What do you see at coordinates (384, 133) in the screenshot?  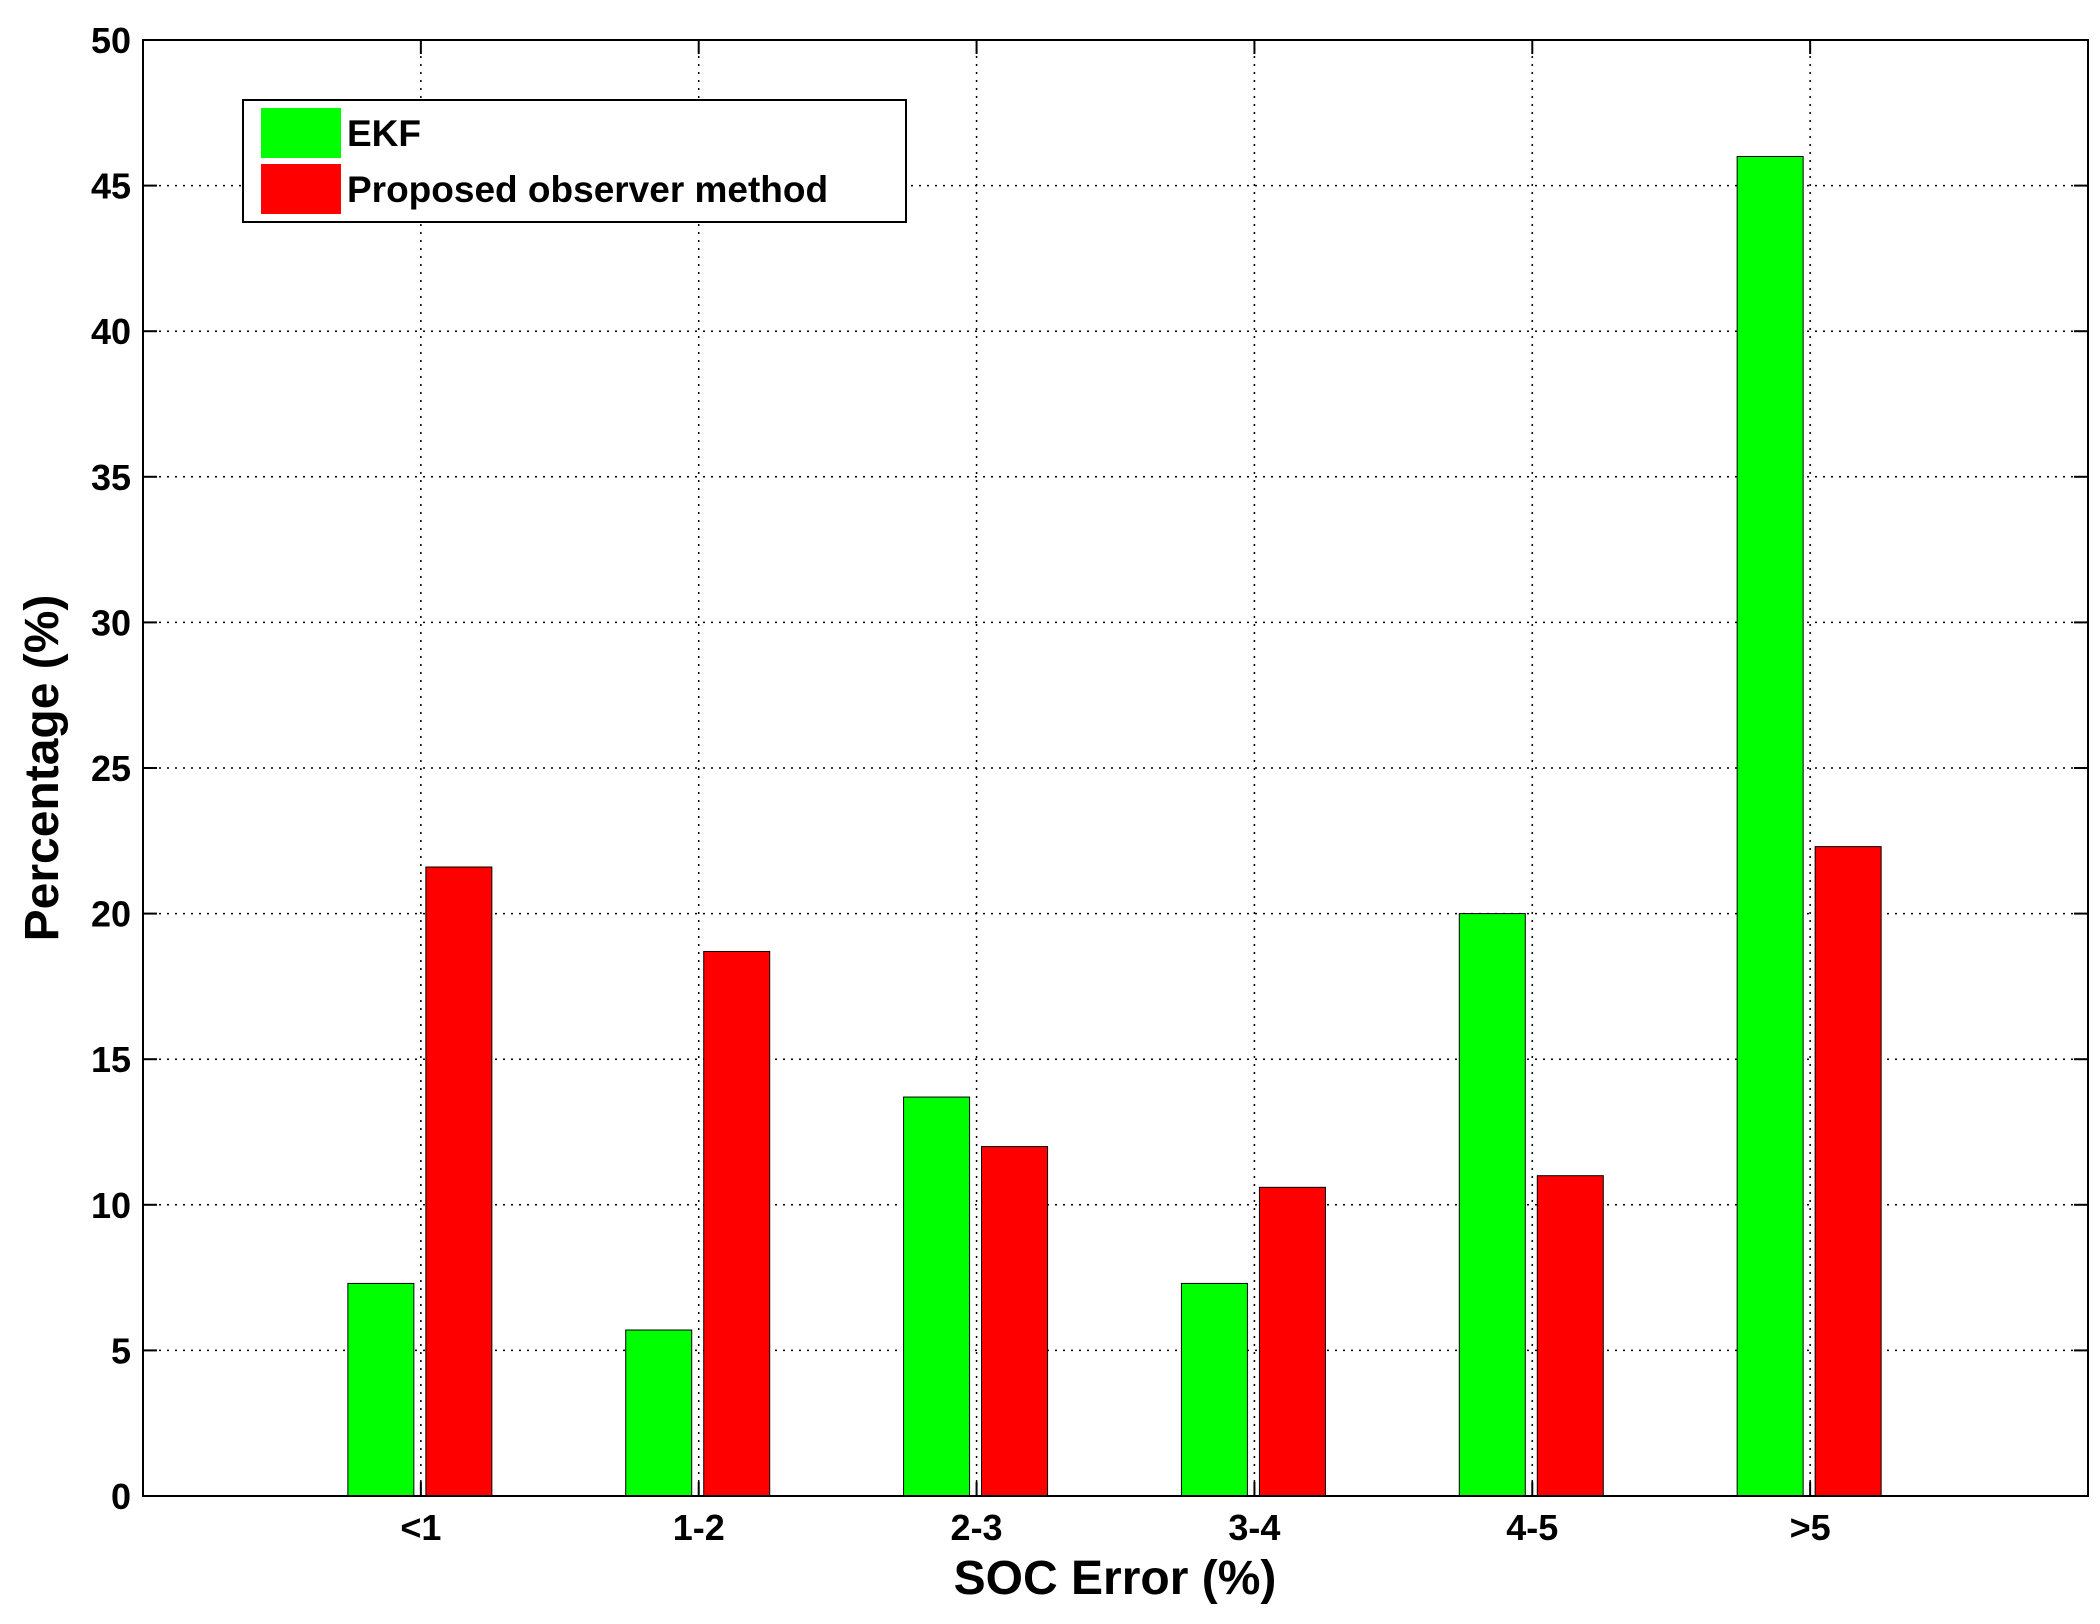 I see `legend-label: EKF` at bounding box center [384, 133].